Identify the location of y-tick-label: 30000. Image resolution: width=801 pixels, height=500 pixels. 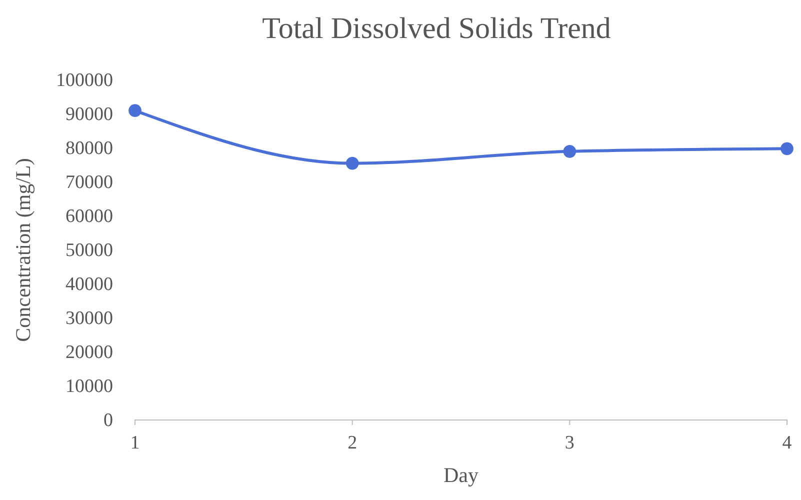
(89, 319).